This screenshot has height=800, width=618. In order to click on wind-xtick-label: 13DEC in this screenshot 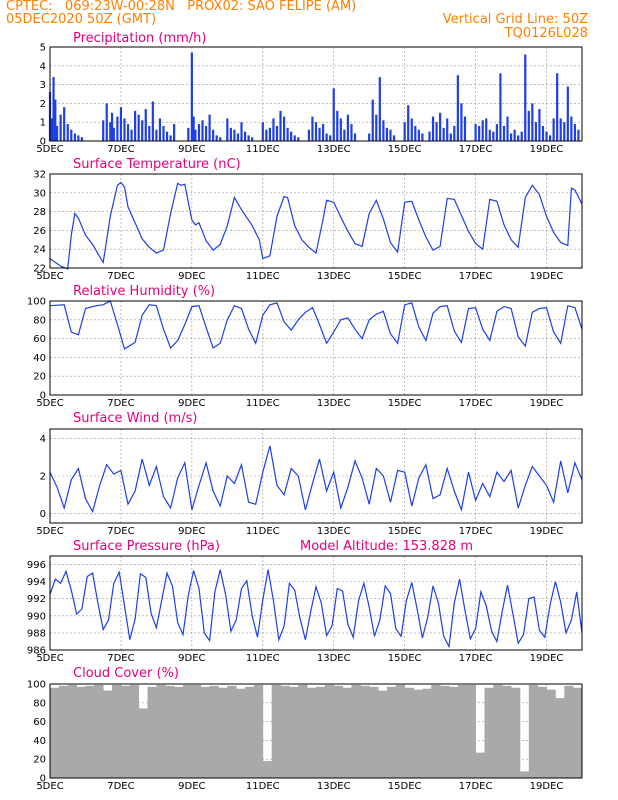, I will do `click(334, 531)`.